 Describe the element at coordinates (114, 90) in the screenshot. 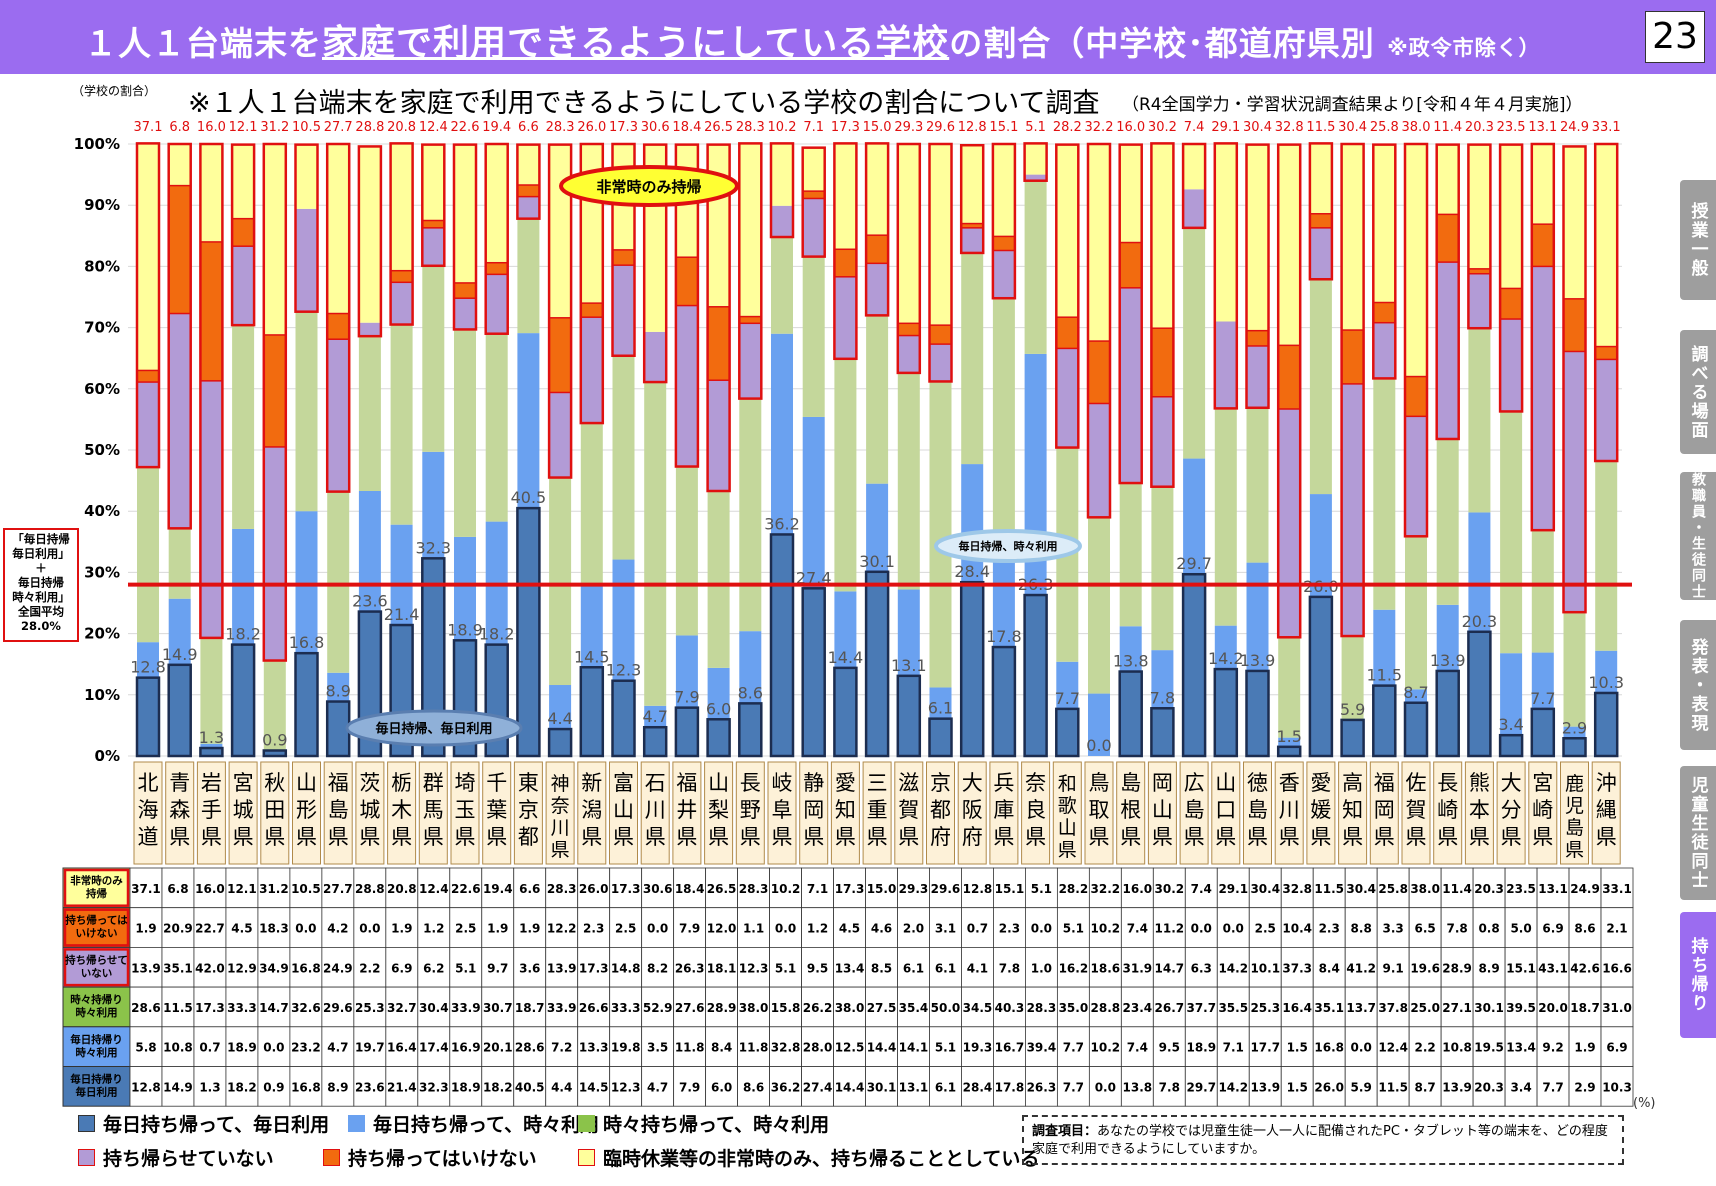

I see `y-axis-label: （学校の割合）` at that location.